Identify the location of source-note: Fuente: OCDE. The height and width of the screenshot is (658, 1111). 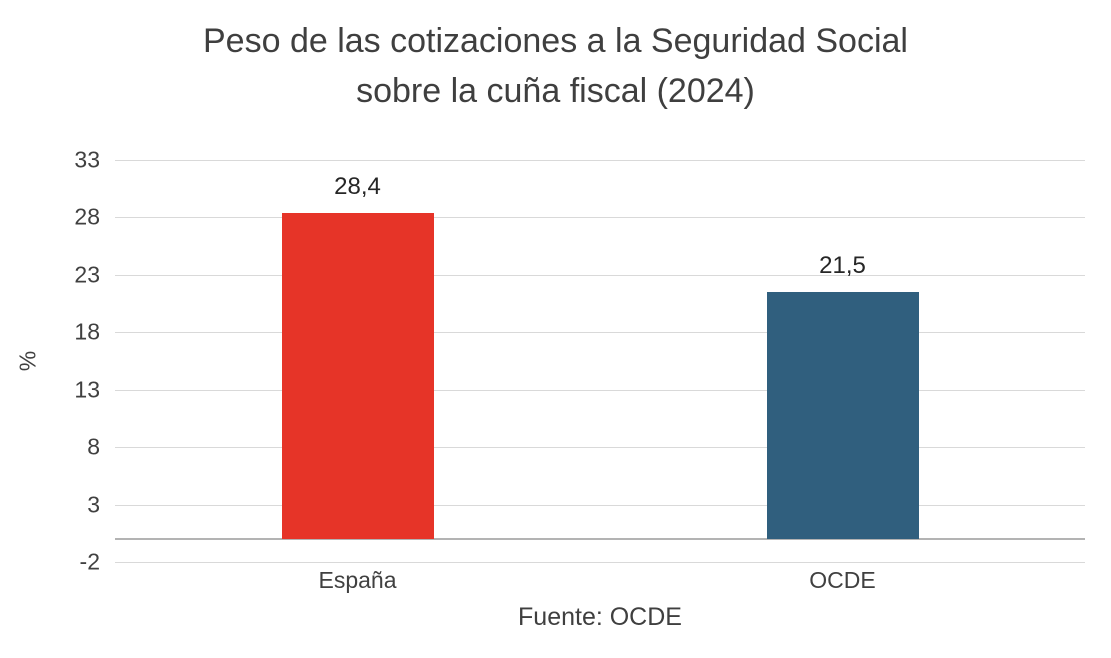
(600, 617).